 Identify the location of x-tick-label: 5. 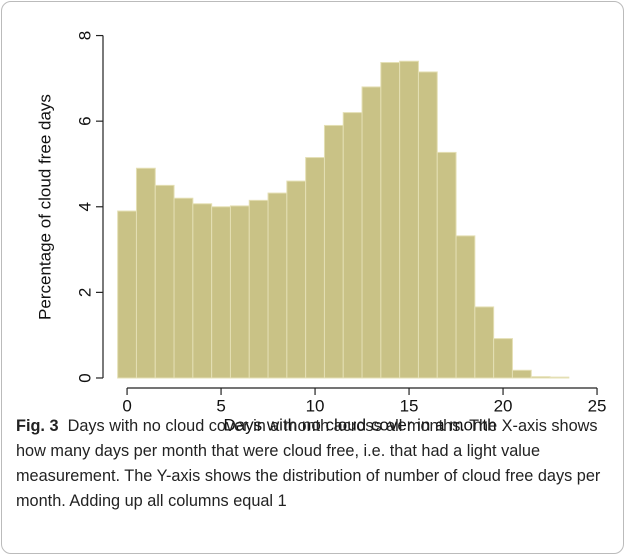
(220, 405).